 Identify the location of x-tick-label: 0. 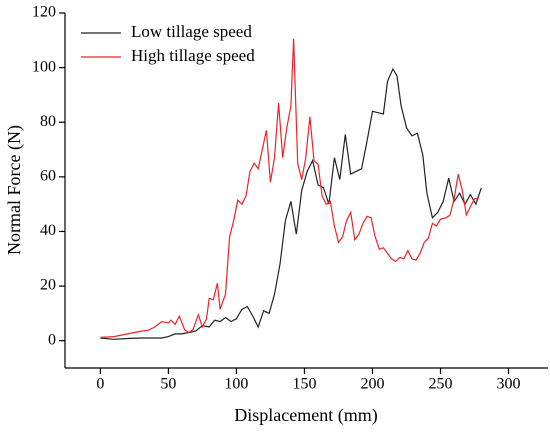
(100, 384).